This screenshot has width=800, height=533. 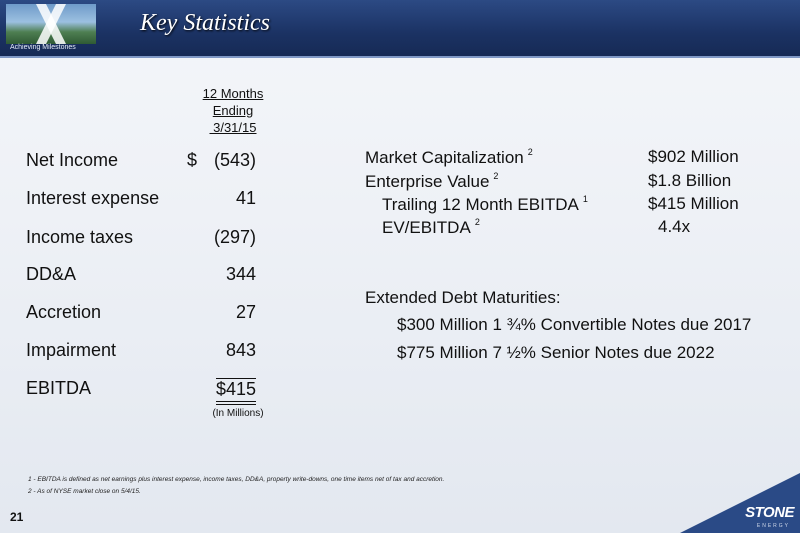 What do you see at coordinates (245, 198) in the screenshot?
I see `row-value: 41` at bounding box center [245, 198].